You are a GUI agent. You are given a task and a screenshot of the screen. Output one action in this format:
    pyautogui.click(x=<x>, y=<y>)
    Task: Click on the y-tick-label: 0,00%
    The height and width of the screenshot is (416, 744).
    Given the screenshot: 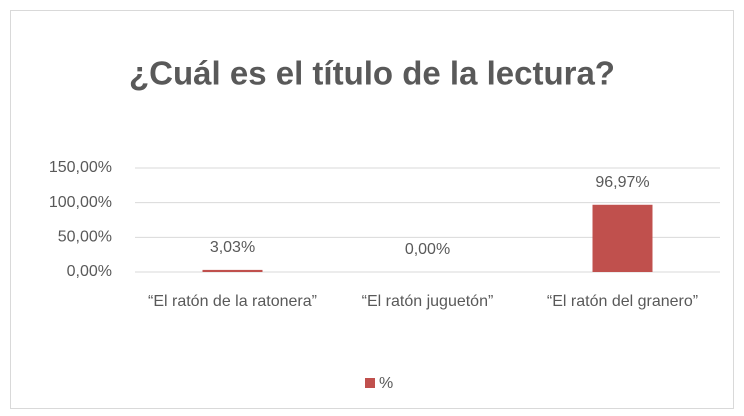 What is the action you would take?
    pyautogui.click(x=89, y=271)
    